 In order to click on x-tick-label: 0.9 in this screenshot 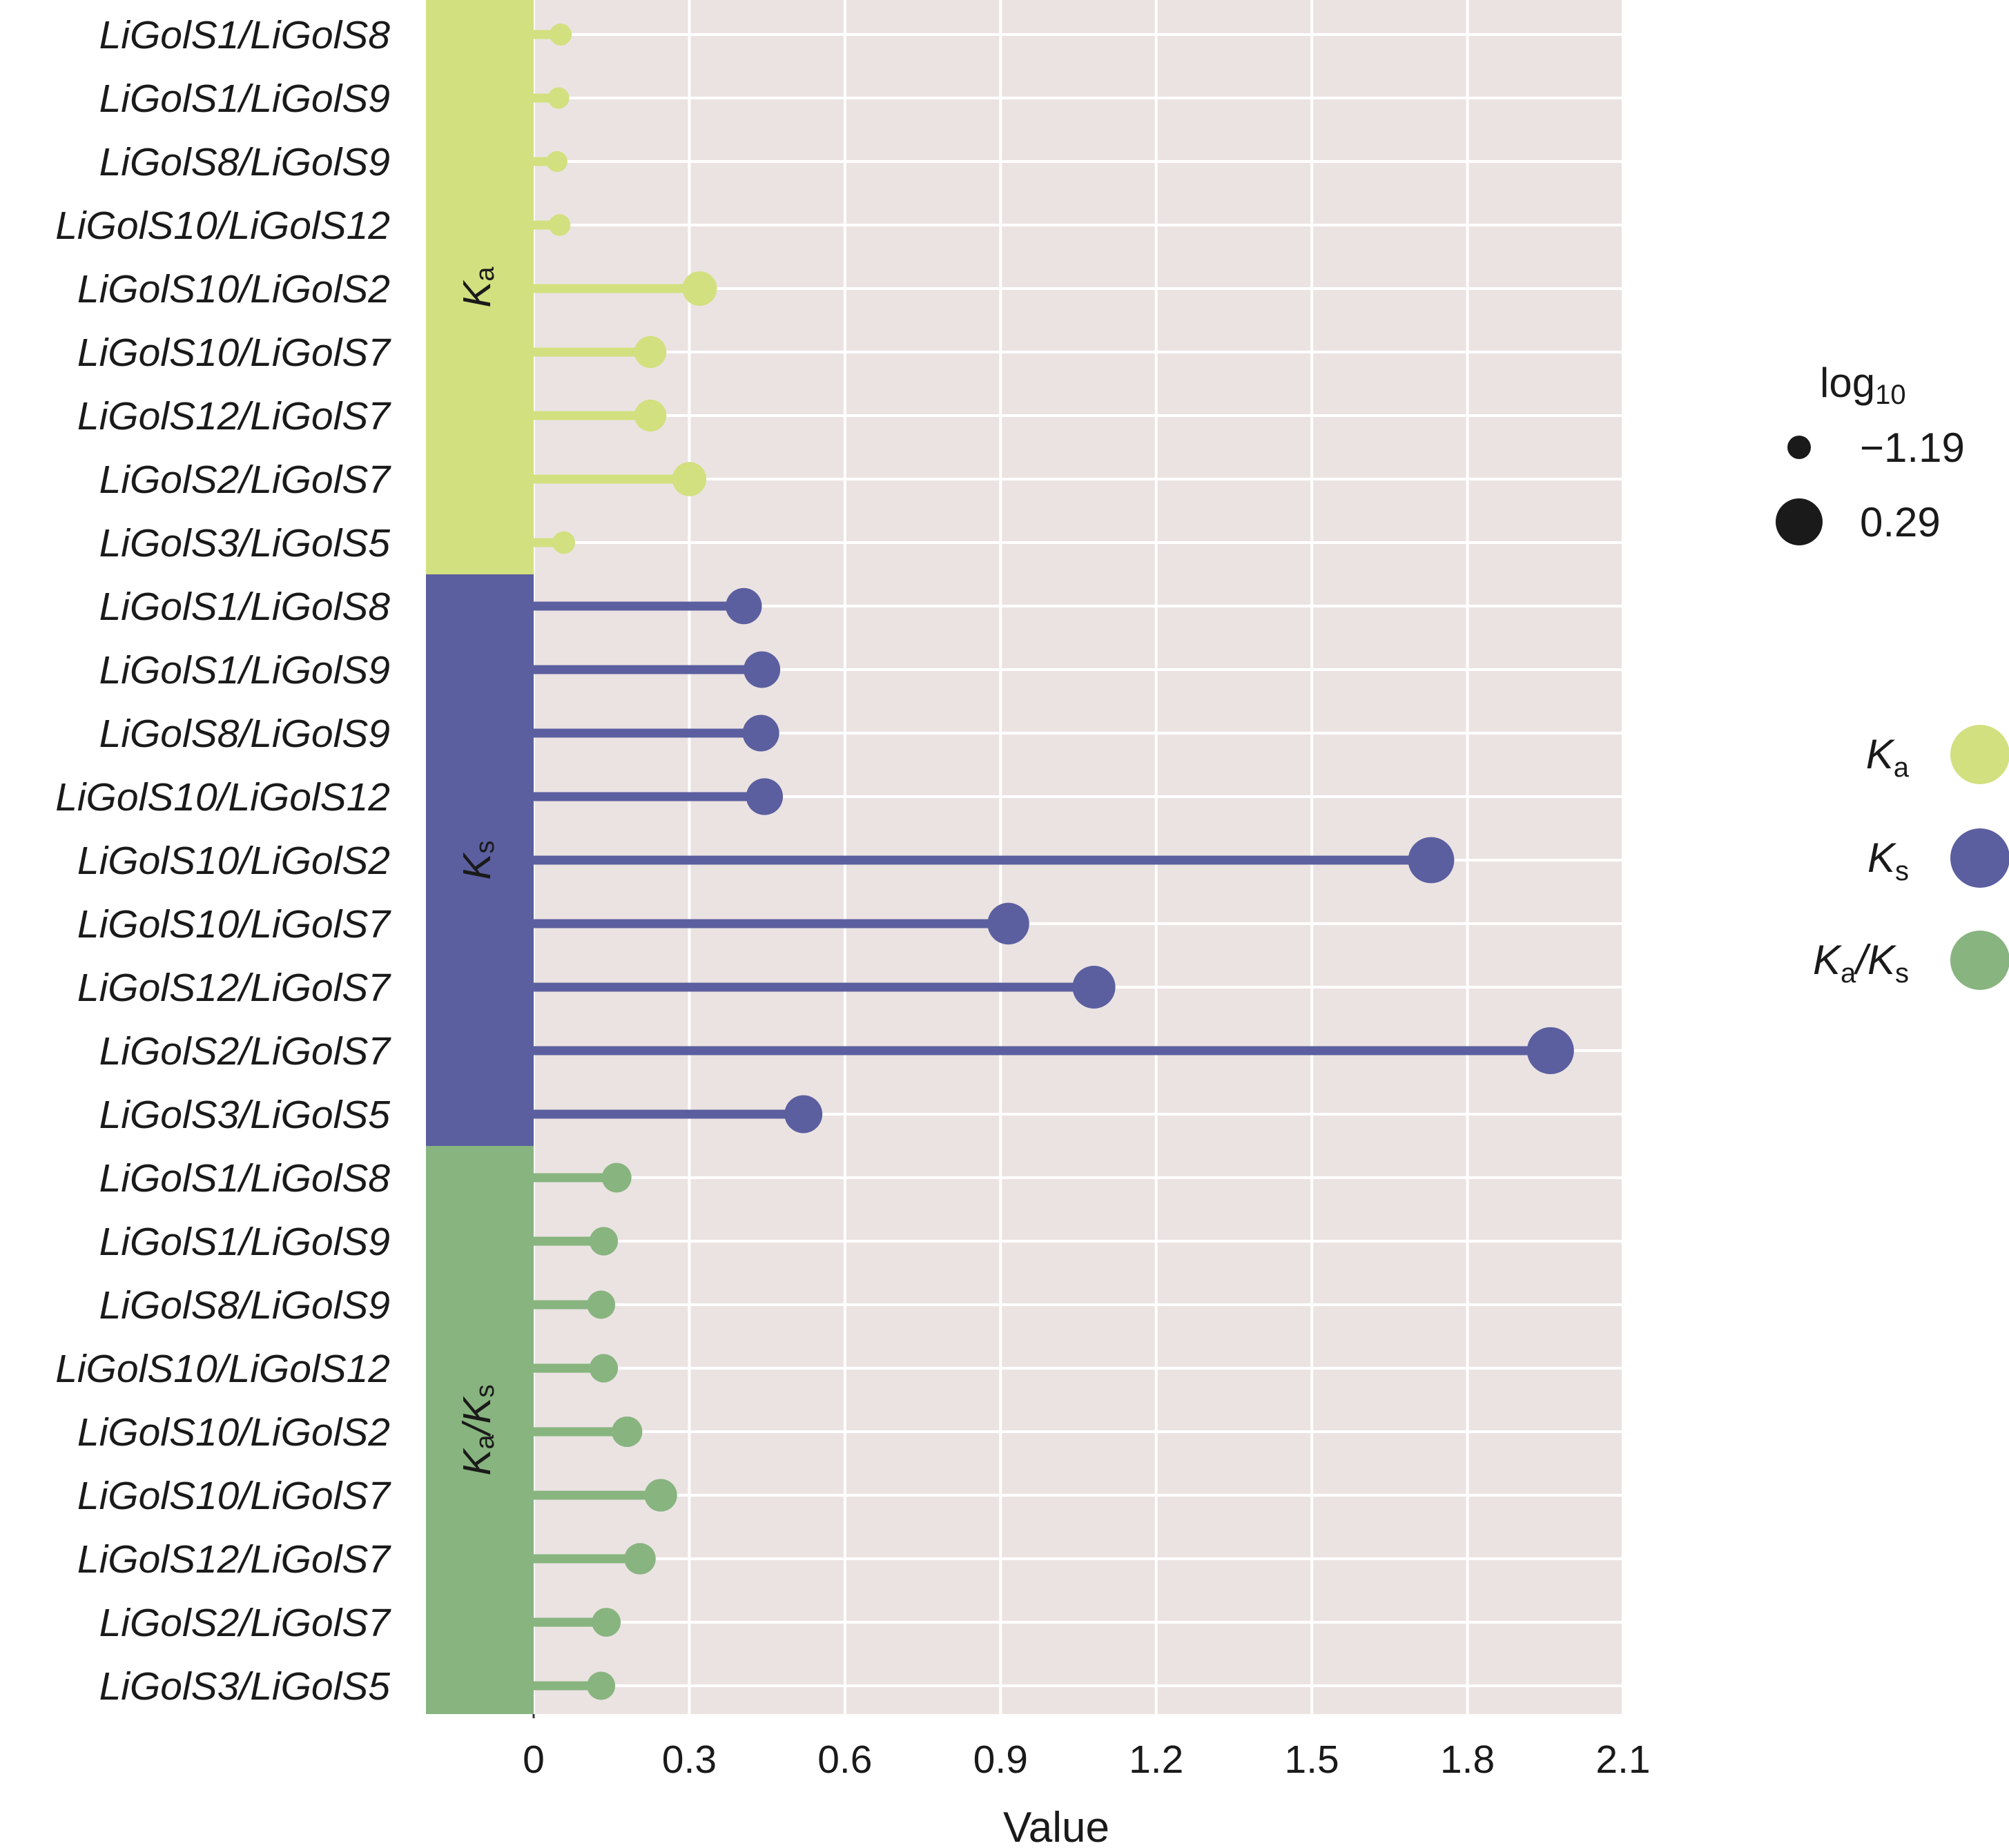, I will do `click(1000, 1760)`.